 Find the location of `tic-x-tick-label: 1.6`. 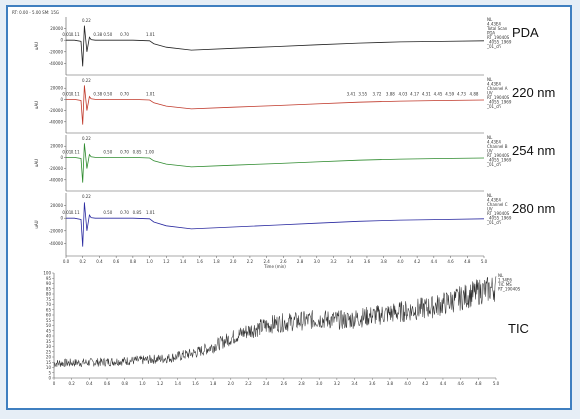

tic-x-tick-label: 1.6 is located at coordinates (195, 383).